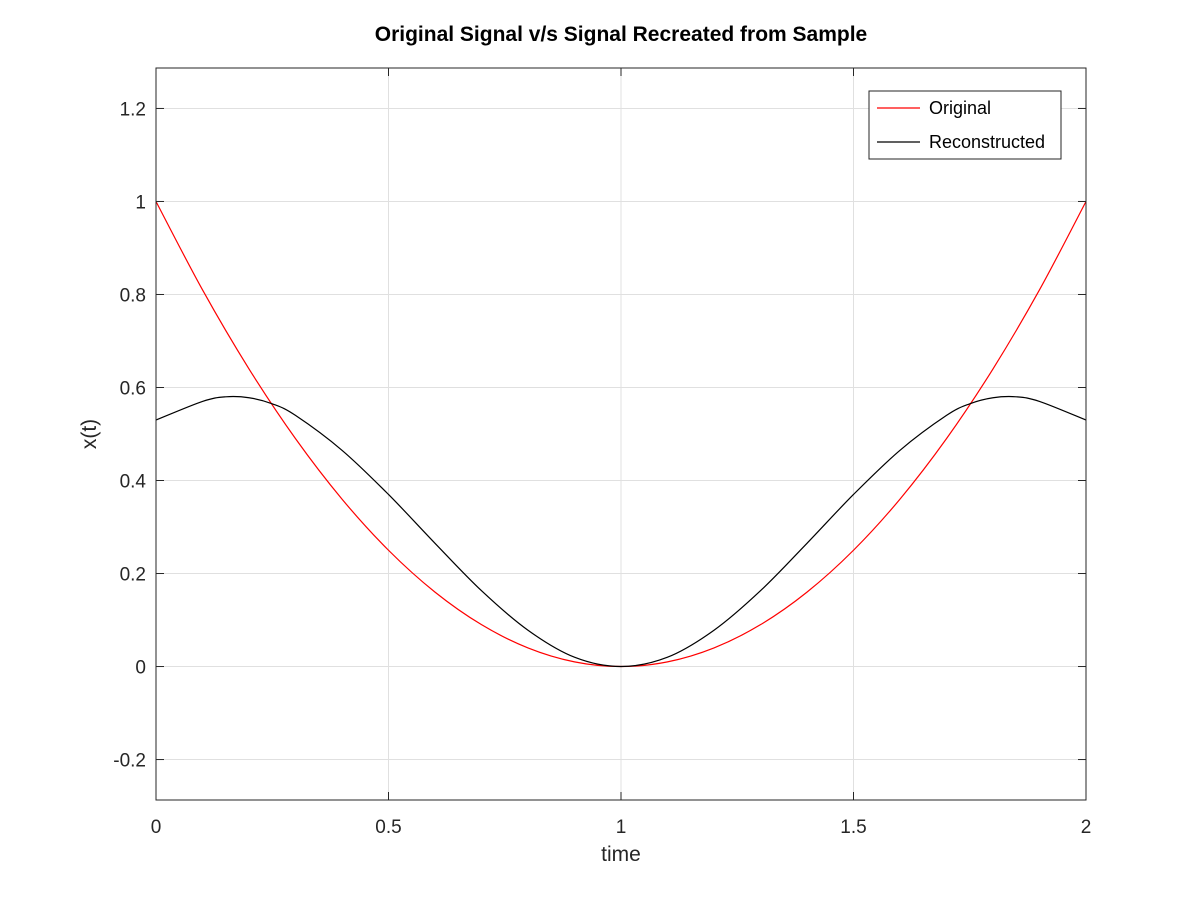 The height and width of the screenshot is (900, 1200). I want to click on x-tick-label: 2, so click(1086, 827).